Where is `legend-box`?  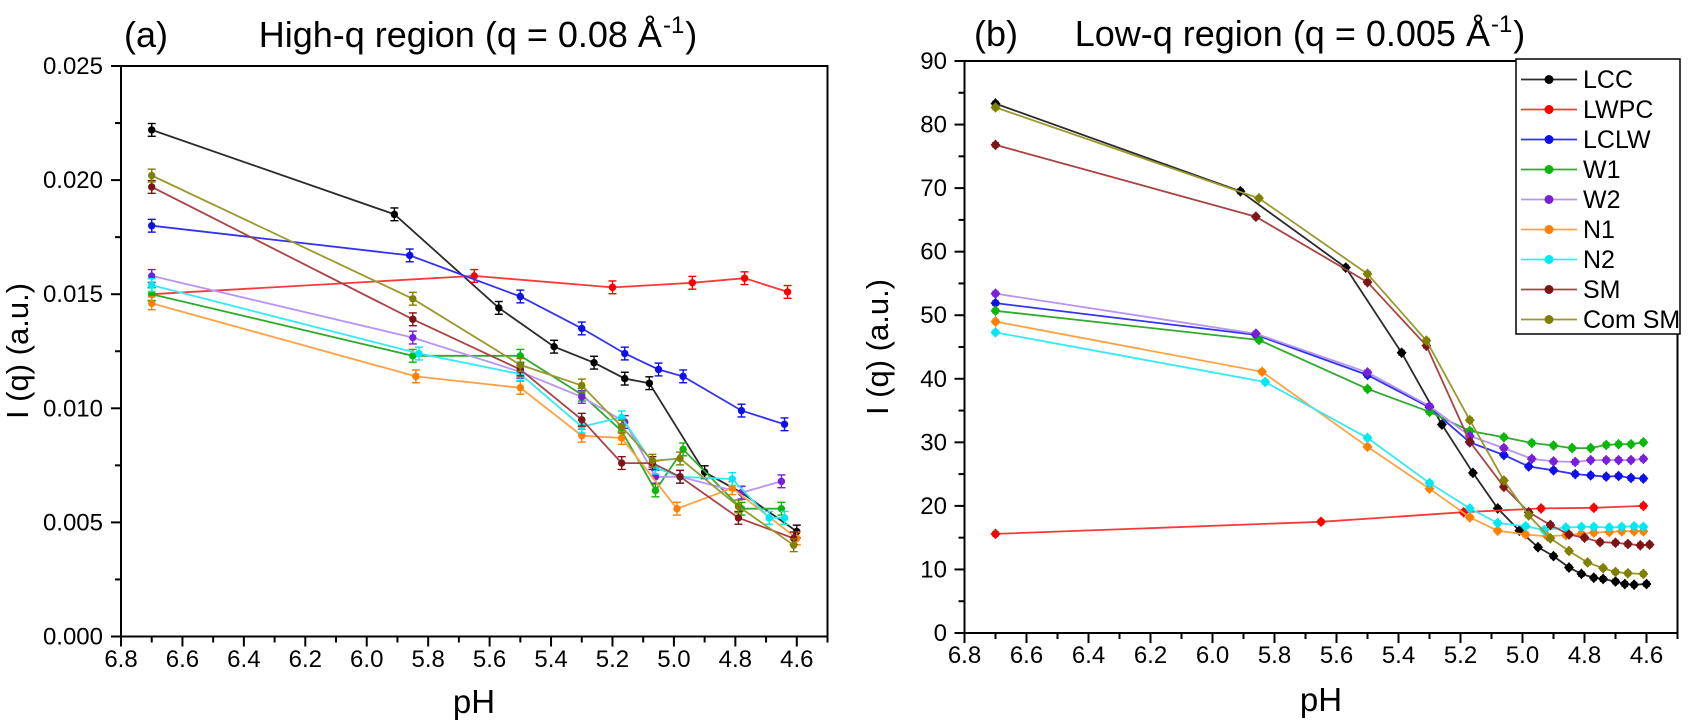 legend-box is located at coordinates (1598, 196).